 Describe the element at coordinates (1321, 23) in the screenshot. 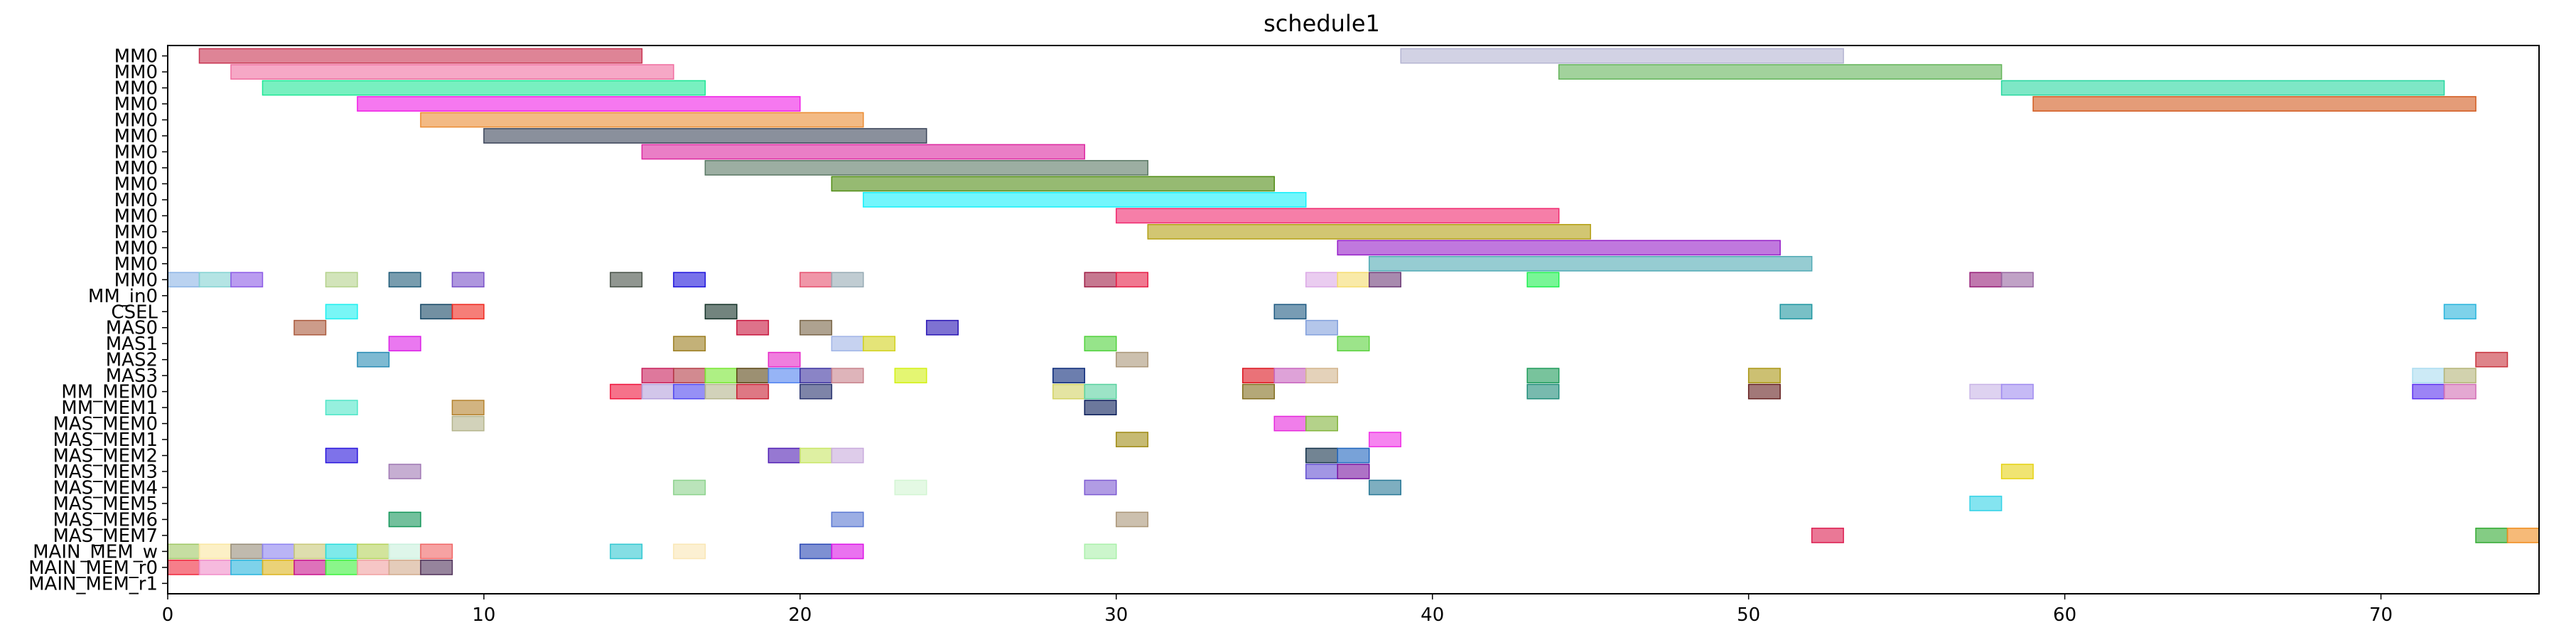

I see `chart-title: schedule1` at that location.